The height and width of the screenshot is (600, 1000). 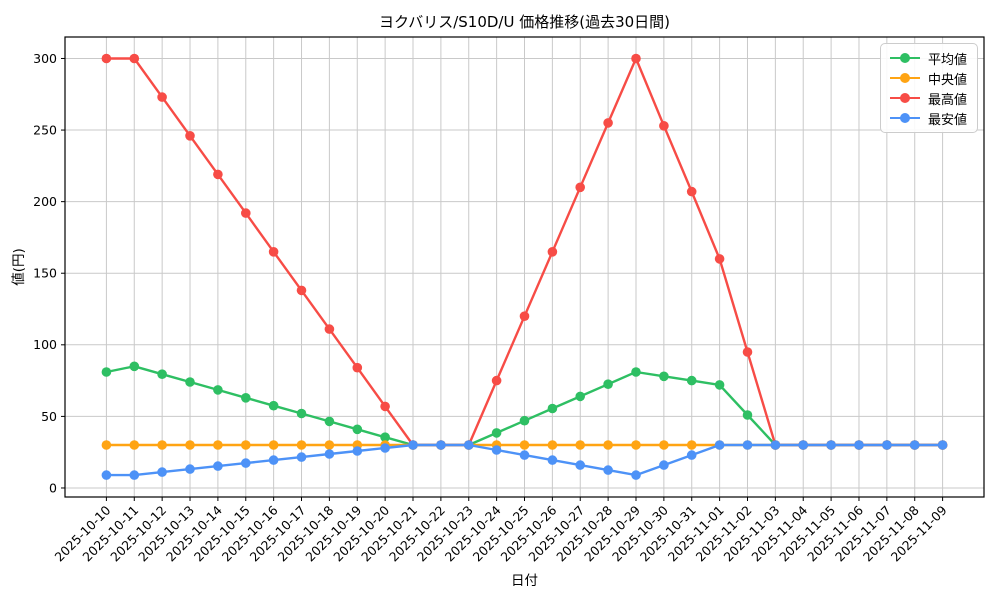 I want to click on legend-item-2: 最高値, so click(x=928, y=99).